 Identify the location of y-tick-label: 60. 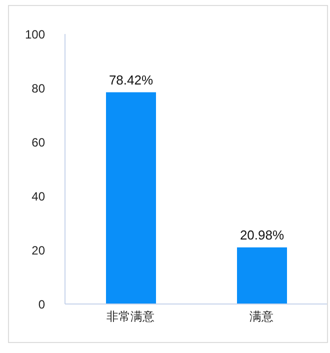
(39, 142).